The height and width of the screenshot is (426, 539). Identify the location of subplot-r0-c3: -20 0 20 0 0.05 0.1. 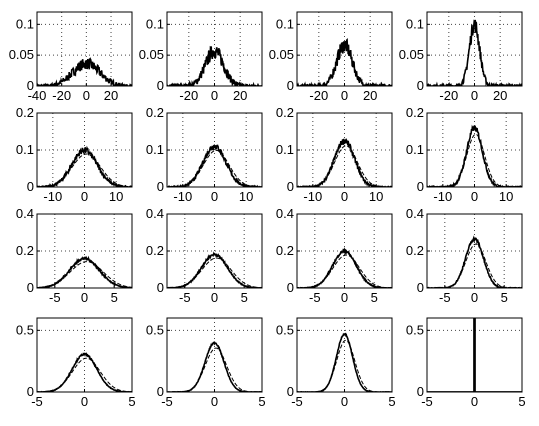
(461, 57).